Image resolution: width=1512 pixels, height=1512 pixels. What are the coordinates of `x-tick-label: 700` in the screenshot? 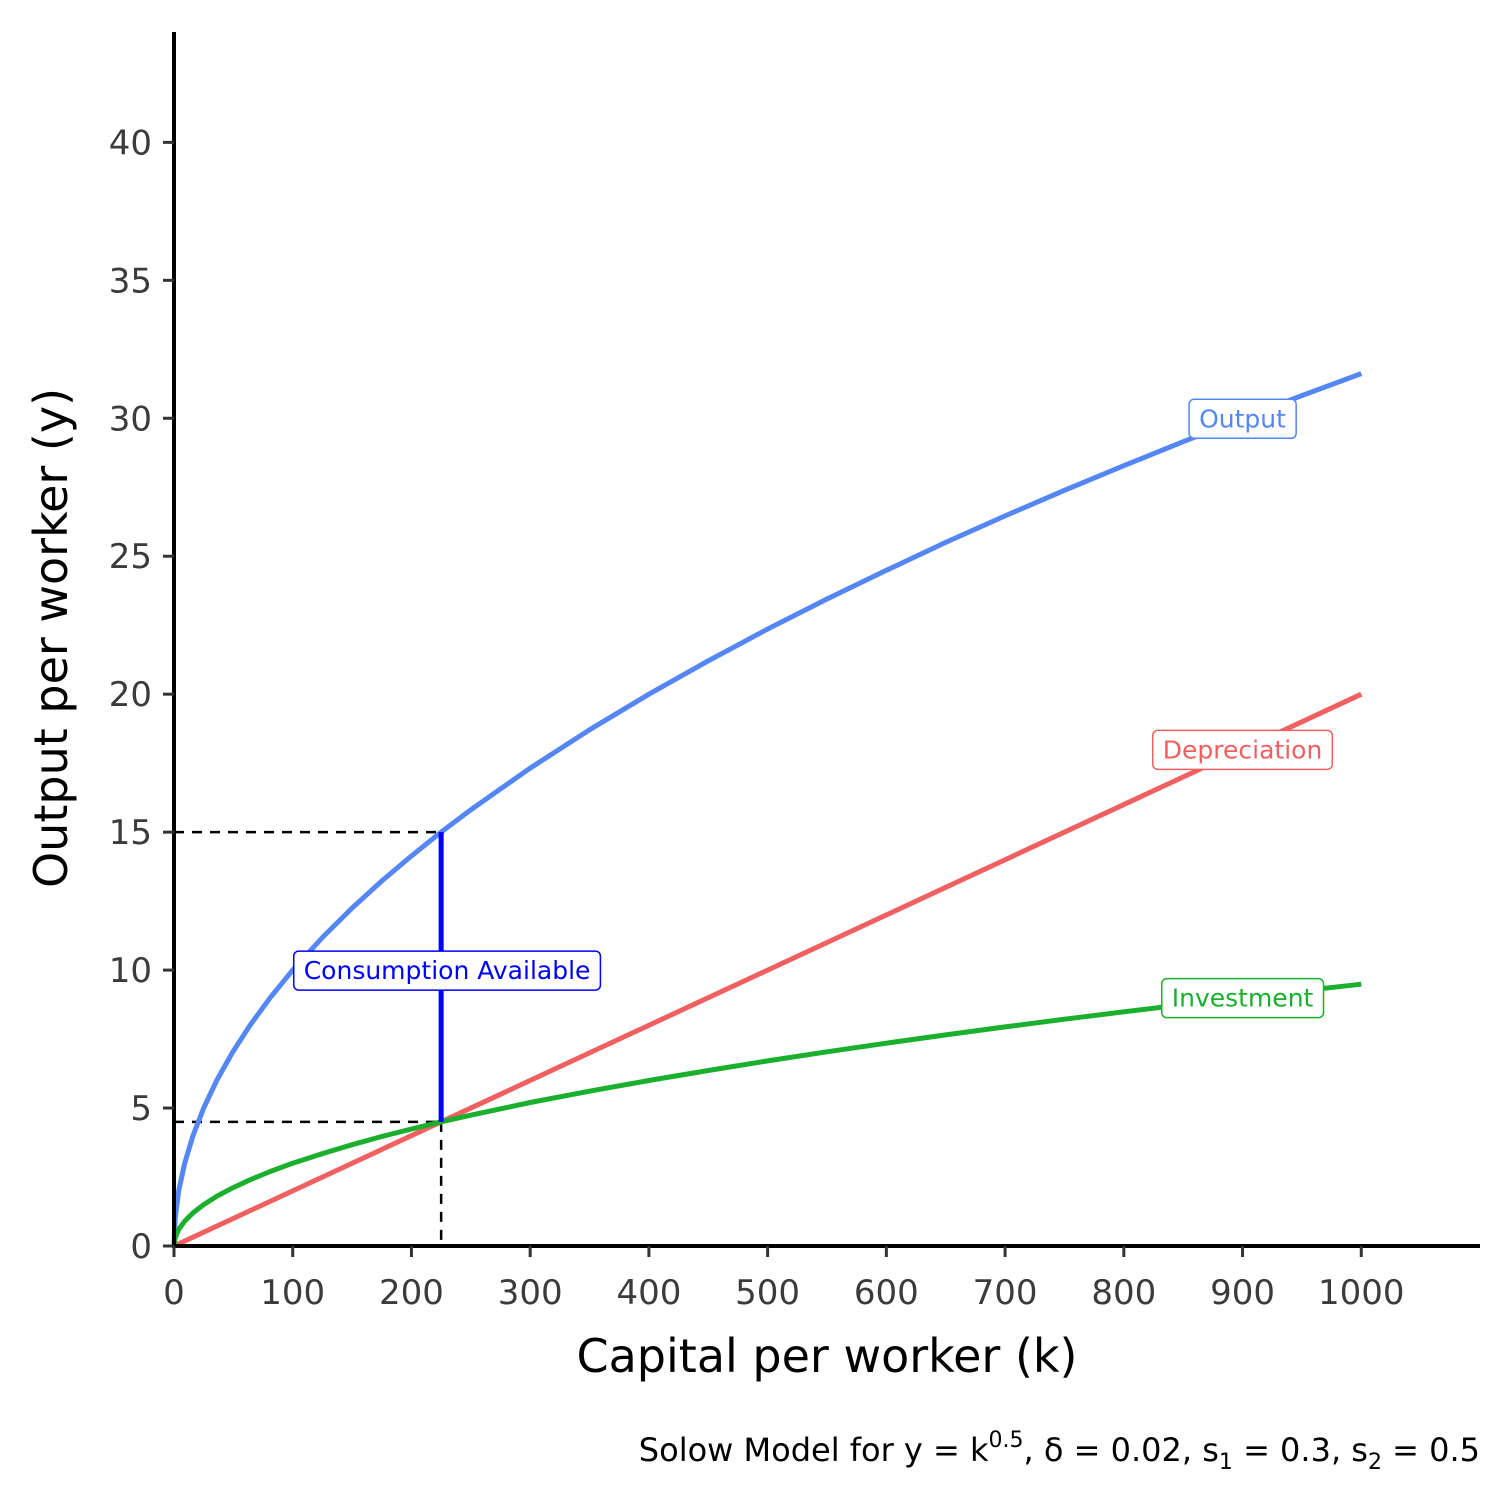 It's located at (1005, 1293).